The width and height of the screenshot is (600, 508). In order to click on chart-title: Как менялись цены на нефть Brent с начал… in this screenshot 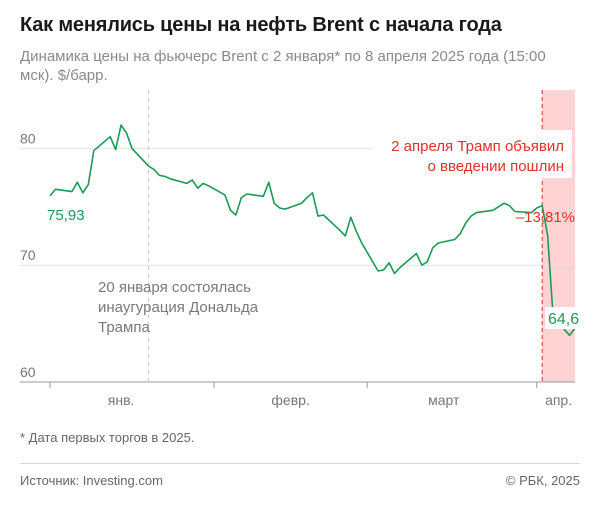, I will do `click(261, 25)`.